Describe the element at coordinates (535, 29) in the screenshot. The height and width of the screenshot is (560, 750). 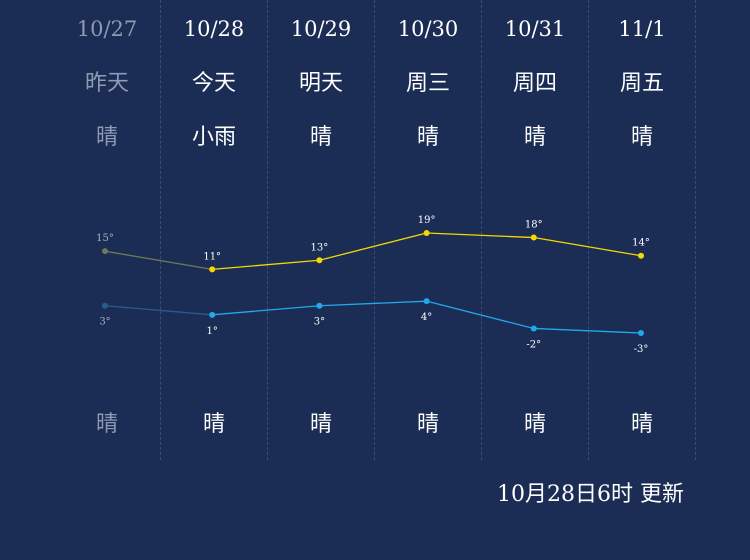
I see `date-label: 10/31` at that location.